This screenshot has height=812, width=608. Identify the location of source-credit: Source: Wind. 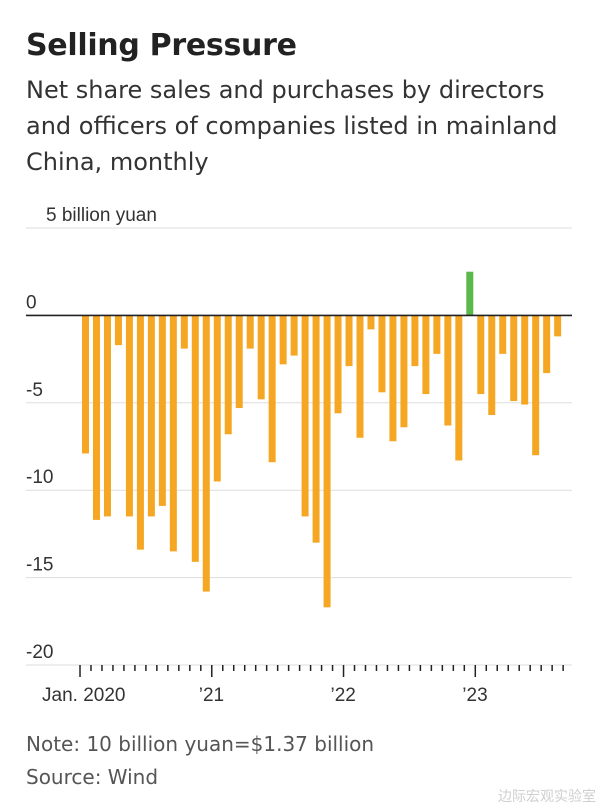
(92, 777).